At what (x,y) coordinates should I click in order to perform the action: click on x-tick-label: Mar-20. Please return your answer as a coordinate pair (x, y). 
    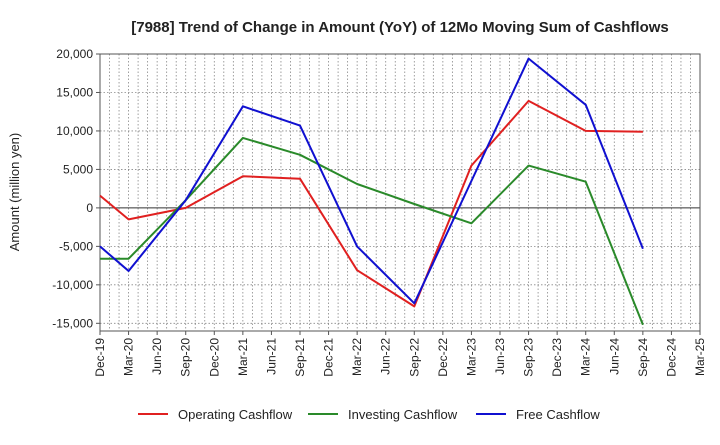
    Looking at the image, I should click on (129, 357).